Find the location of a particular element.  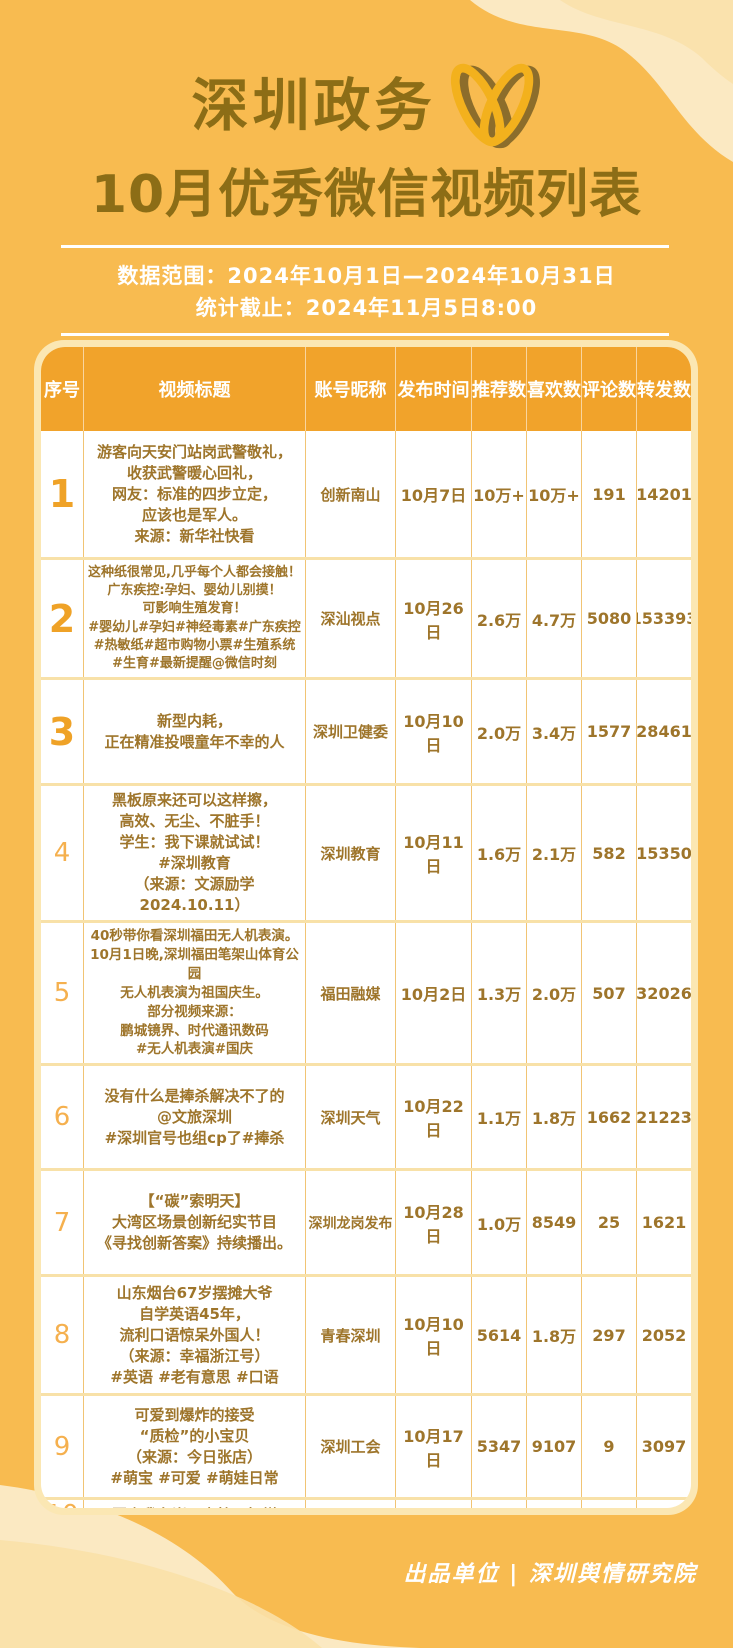

recommend-count: 1.6万 is located at coordinates (498, 853).